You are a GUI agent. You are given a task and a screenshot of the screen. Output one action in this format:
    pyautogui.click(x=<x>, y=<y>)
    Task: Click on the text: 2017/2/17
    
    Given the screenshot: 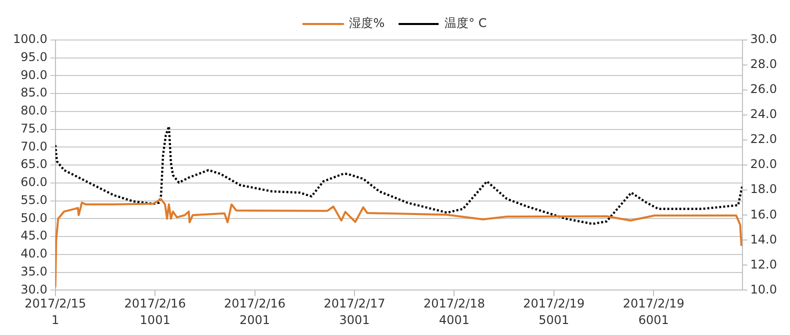 What is the action you would take?
    pyautogui.click(x=355, y=303)
    